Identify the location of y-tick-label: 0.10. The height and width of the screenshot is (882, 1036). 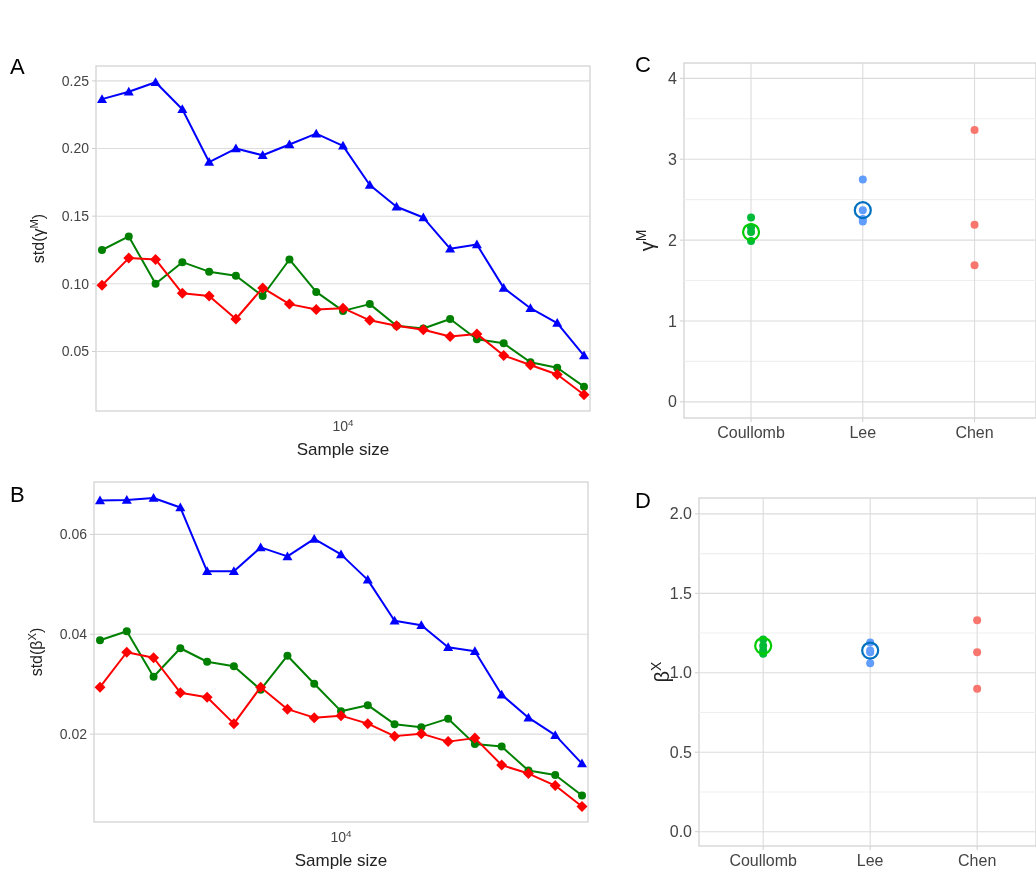
(75, 283).